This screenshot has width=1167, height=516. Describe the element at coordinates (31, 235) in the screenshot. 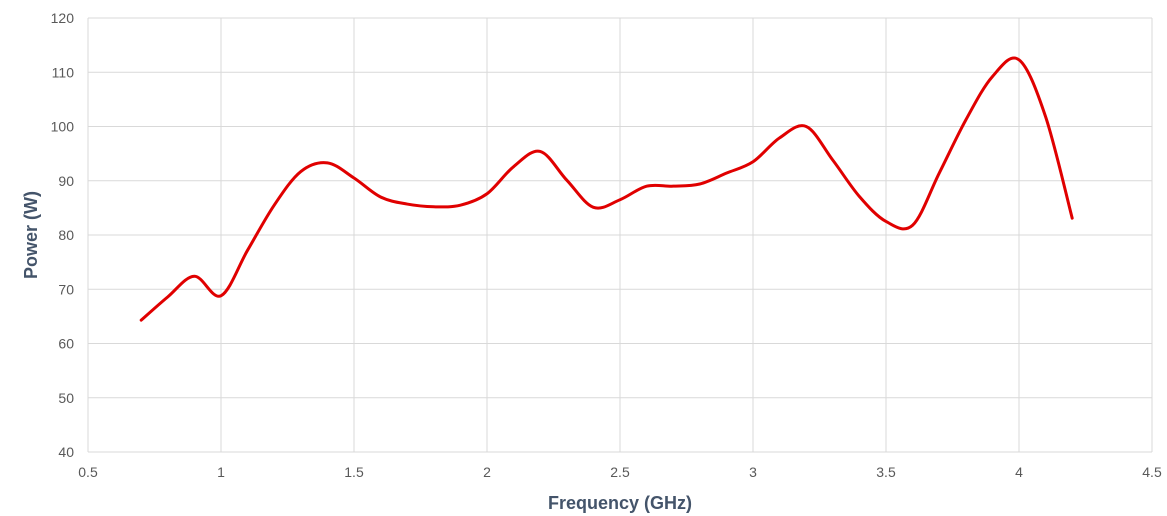

I see `y-axis-title: Power (W)` at that location.